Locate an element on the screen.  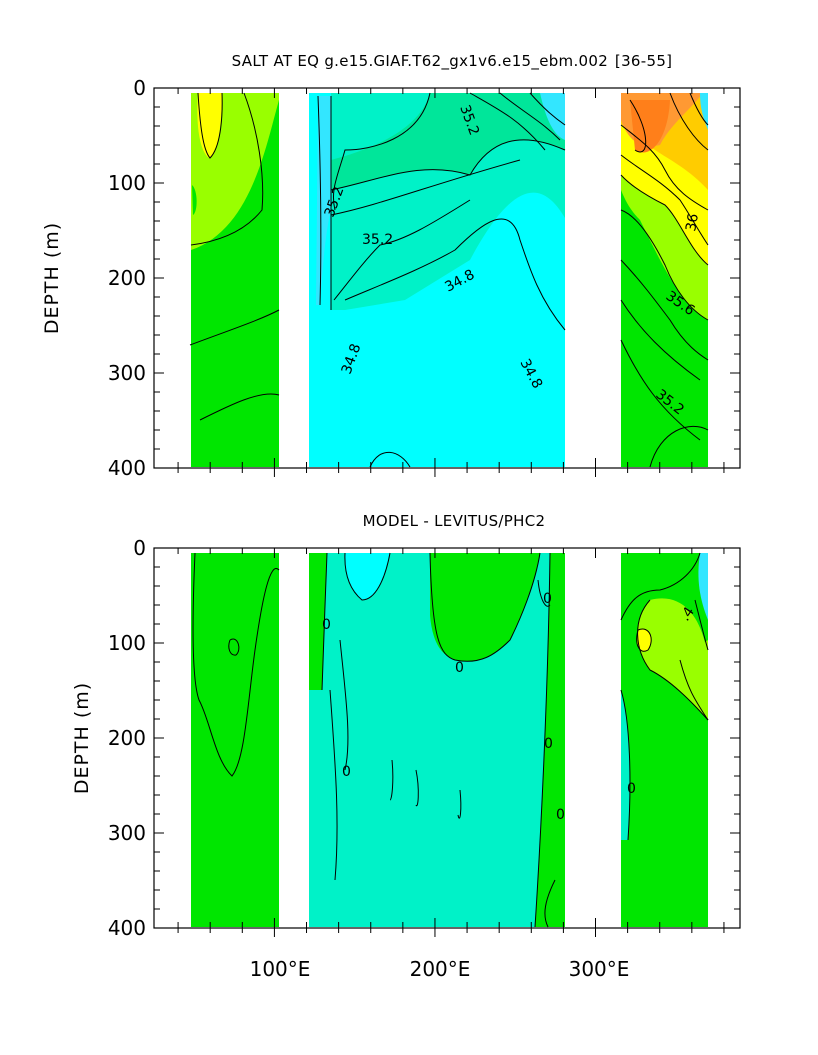
atlantic-cyan-wedge is located at coordinates (625, 765).